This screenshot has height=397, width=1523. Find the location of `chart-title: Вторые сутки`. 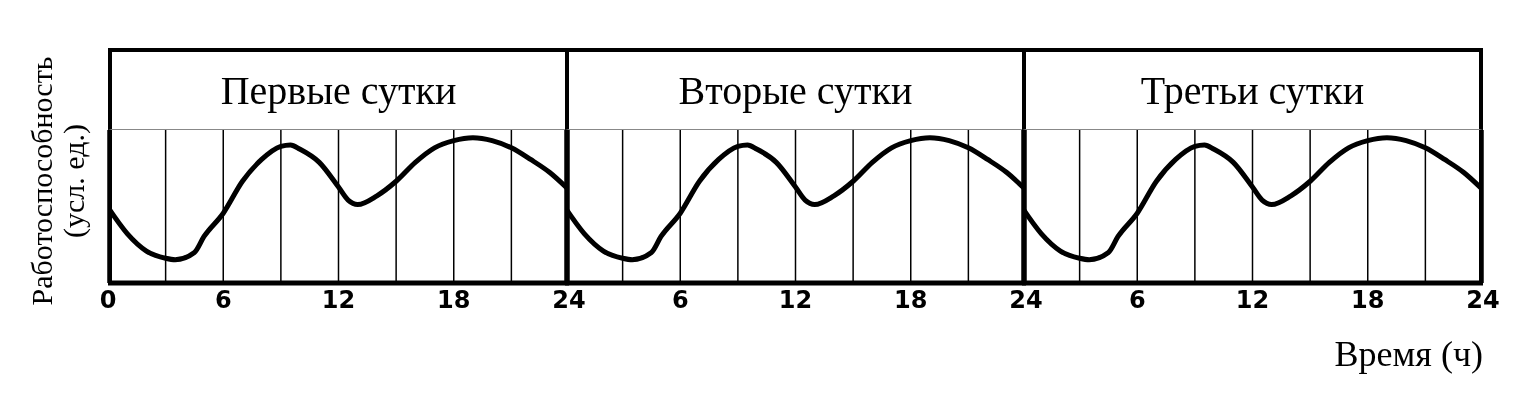

chart-title: Вторые сутки is located at coordinates (795, 89).